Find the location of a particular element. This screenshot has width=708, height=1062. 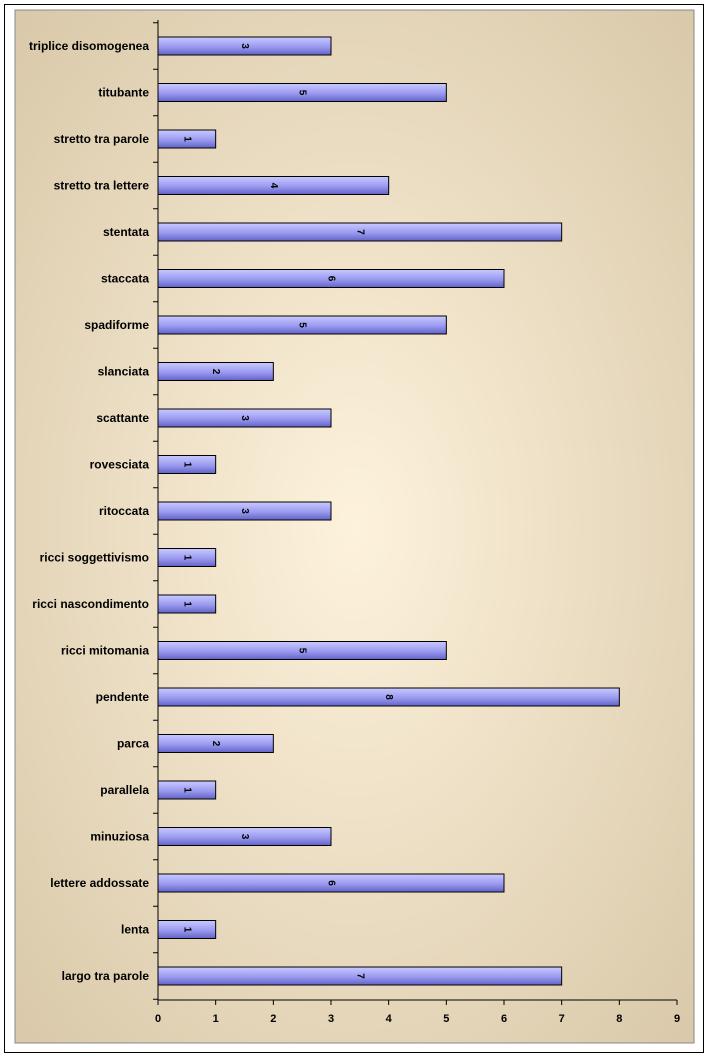

bar-value-label: 8 is located at coordinates (388, 697).